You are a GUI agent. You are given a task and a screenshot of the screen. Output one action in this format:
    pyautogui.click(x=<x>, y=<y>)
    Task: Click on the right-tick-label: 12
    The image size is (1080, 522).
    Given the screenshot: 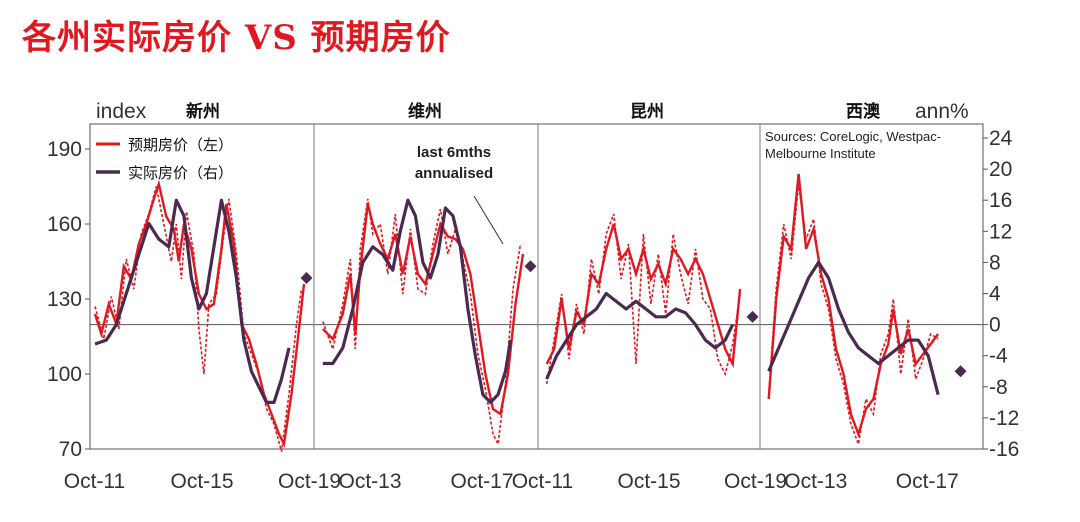 What is the action you would take?
    pyautogui.click(x=1000, y=231)
    